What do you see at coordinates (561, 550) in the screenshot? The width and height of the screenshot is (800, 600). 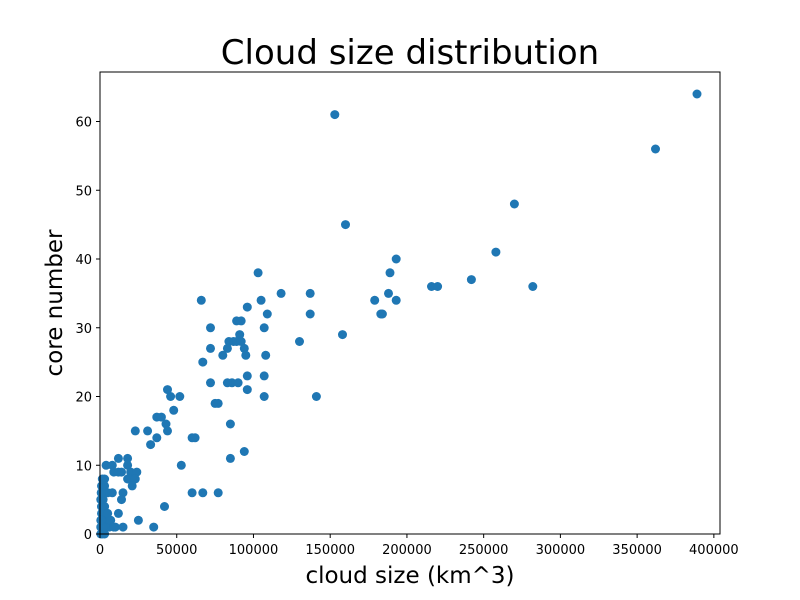 I see `x-tick-label: 300000` at bounding box center [561, 550].